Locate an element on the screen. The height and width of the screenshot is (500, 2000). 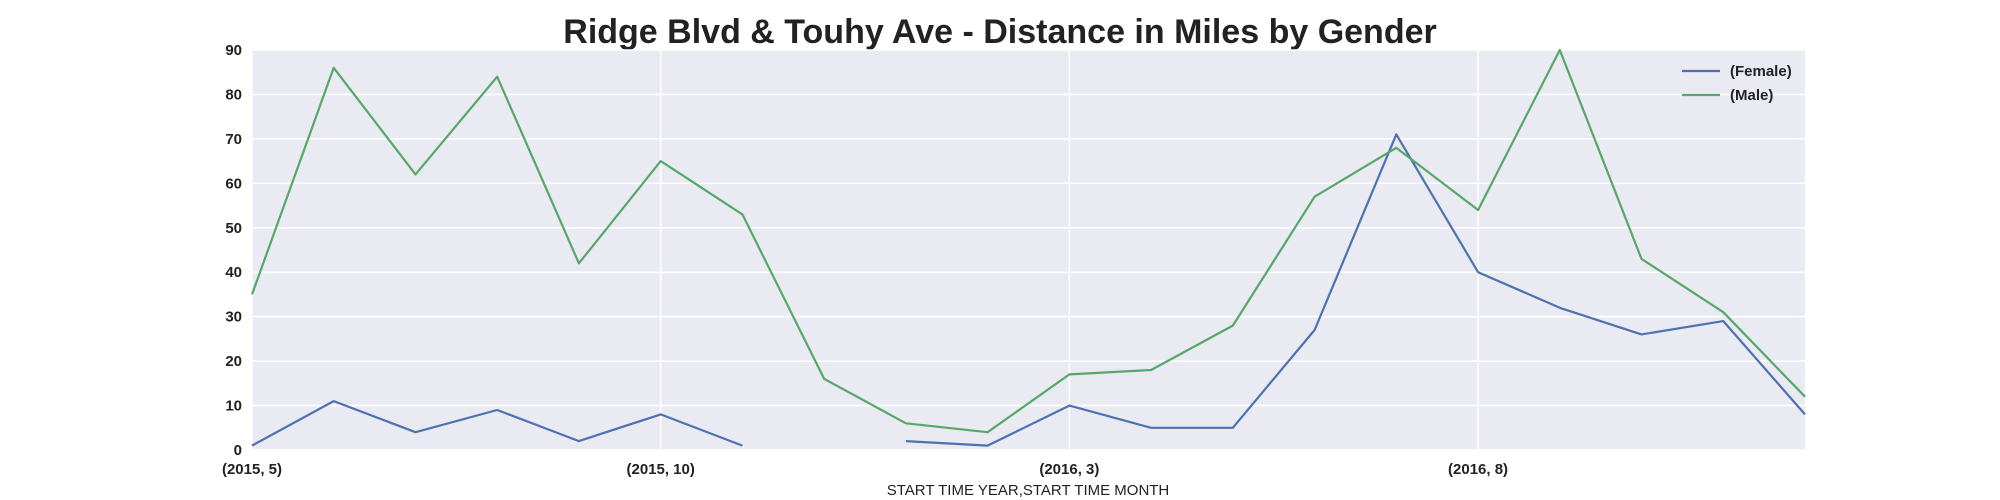
y-tick-label: 80 is located at coordinates (233, 94).